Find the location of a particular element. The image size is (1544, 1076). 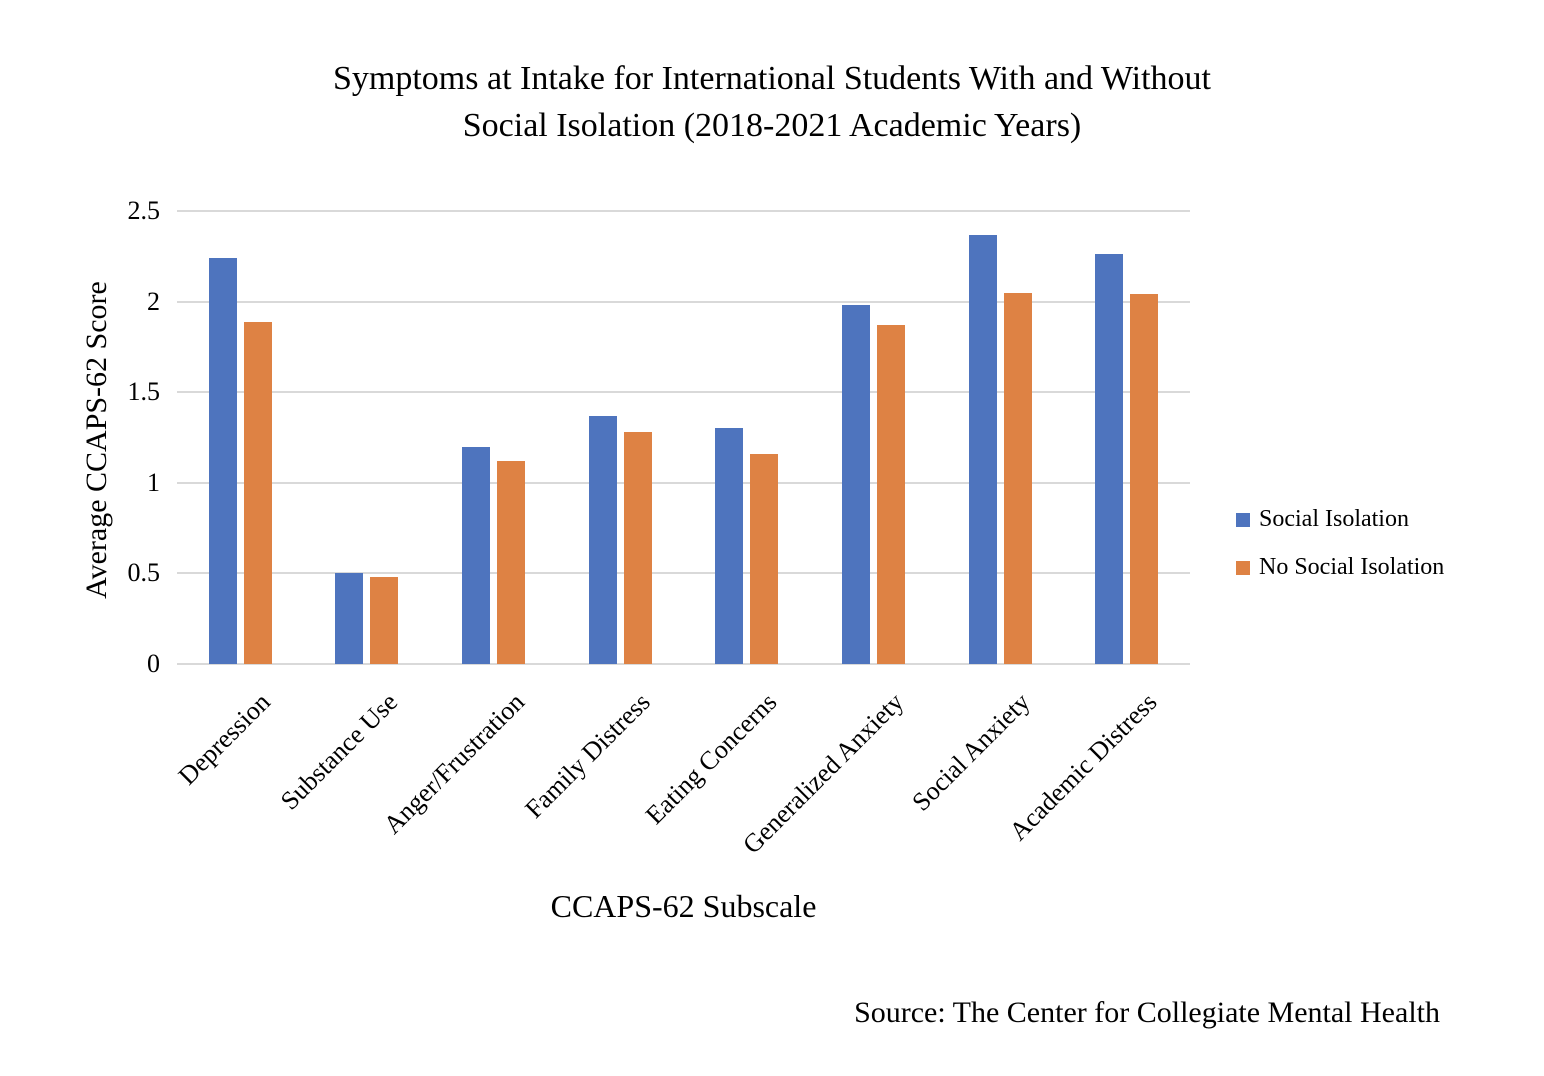

legend-item-no-social-isolation: No Social Isolation is located at coordinates (1340, 567).